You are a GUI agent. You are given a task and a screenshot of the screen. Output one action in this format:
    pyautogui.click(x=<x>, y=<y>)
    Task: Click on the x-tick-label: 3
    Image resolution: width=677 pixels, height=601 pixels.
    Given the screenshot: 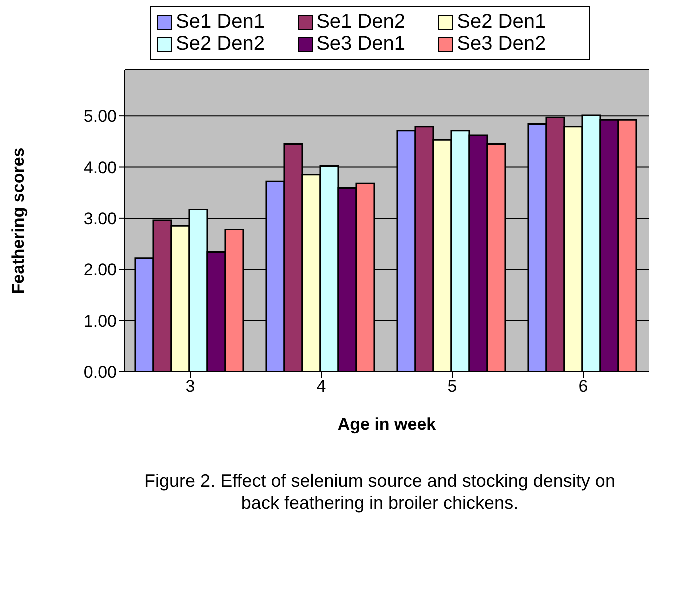 What is the action you would take?
    pyautogui.click(x=191, y=386)
    